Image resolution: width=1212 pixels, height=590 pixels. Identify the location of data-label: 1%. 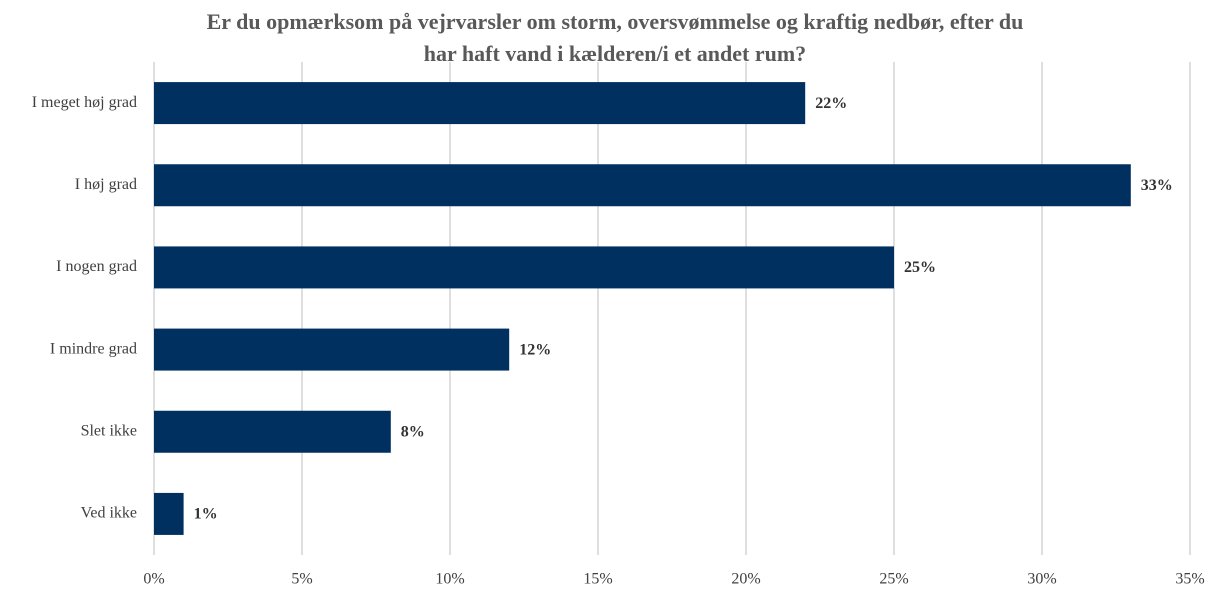
(206, 514).